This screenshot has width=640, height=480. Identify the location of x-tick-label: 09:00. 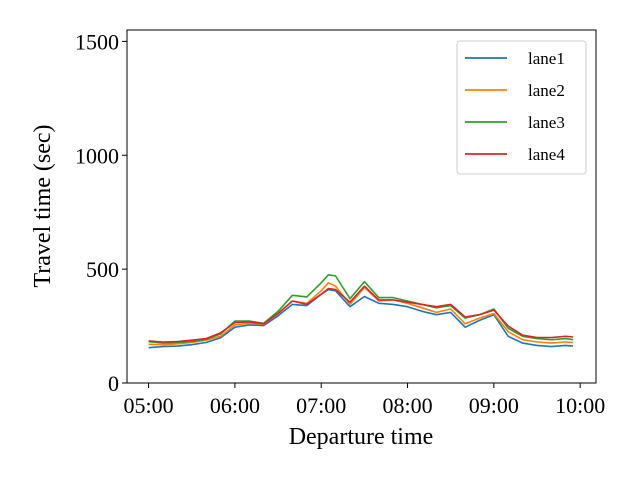
(494, 405).